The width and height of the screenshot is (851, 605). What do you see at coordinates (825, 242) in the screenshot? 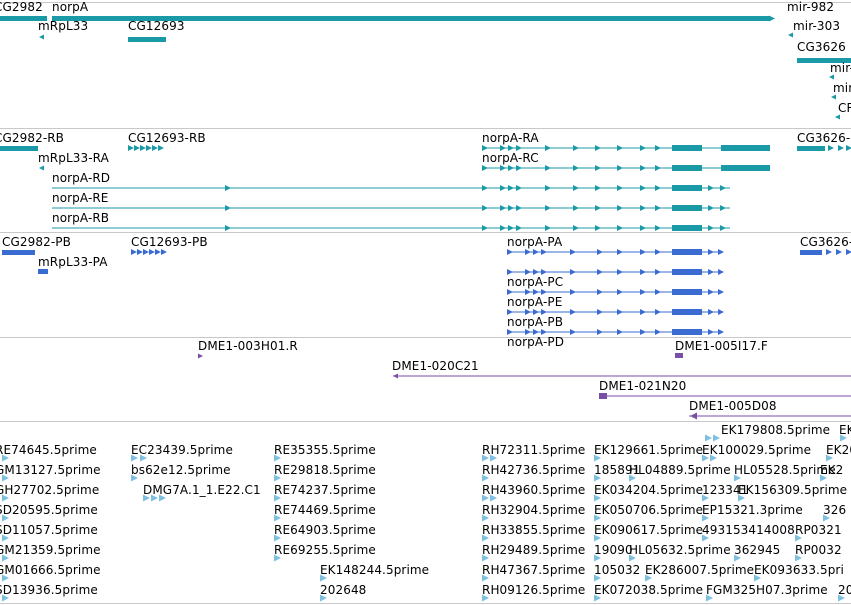
I see `protein-label: CG3626-` at bounding box center [825, 242].